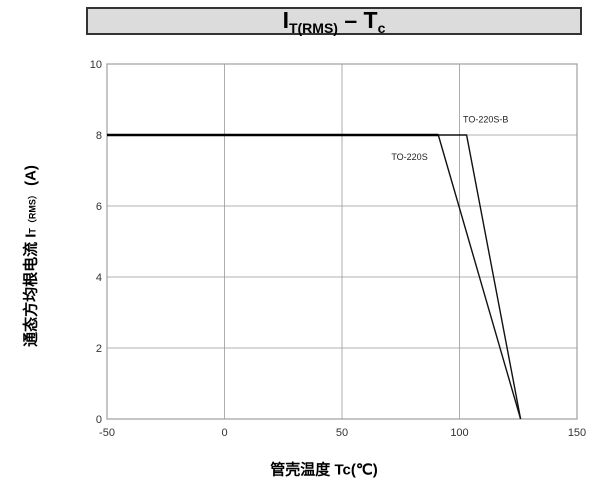 The width and height of the screenshot is (595, 488). Describe the element at coordinates (577, 433) in the screenshot. I see `x-tick-label: 150` at that location.